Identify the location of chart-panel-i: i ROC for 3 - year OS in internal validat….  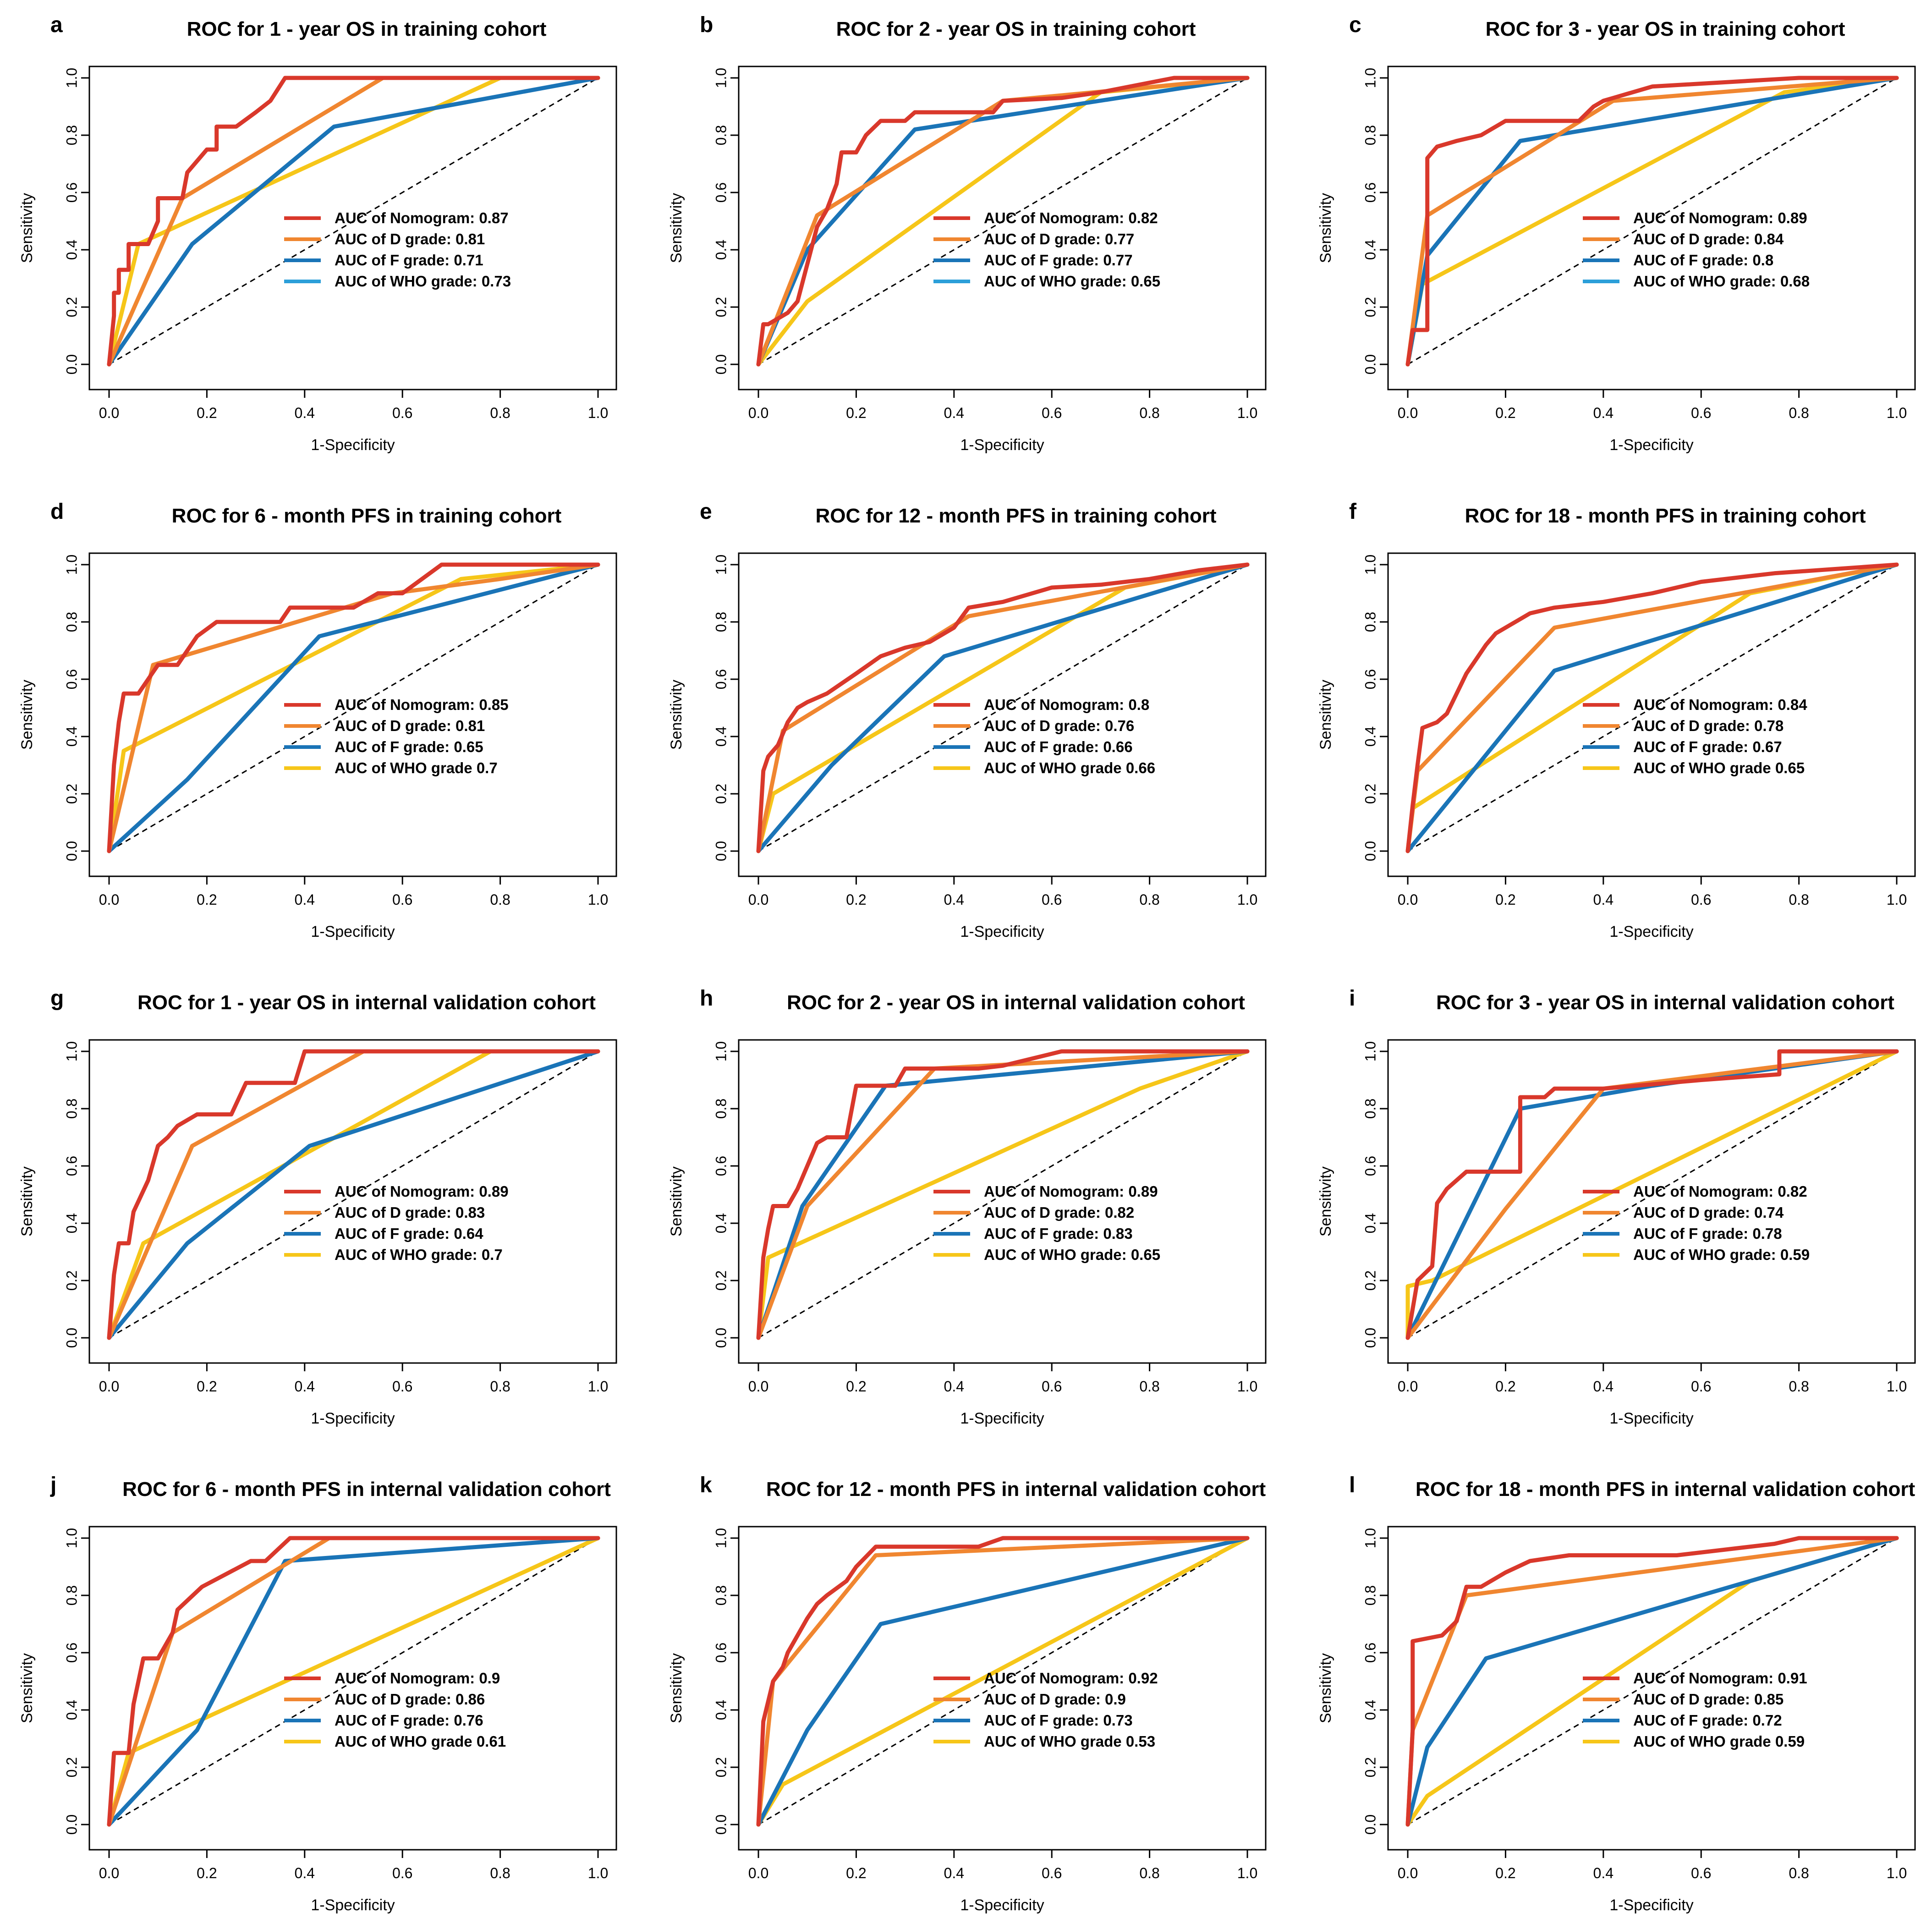
(1616, 1206).